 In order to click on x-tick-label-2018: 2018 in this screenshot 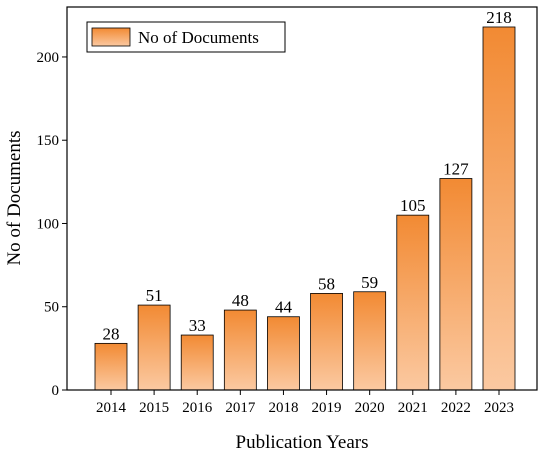, I will do `click(283, 408)`.